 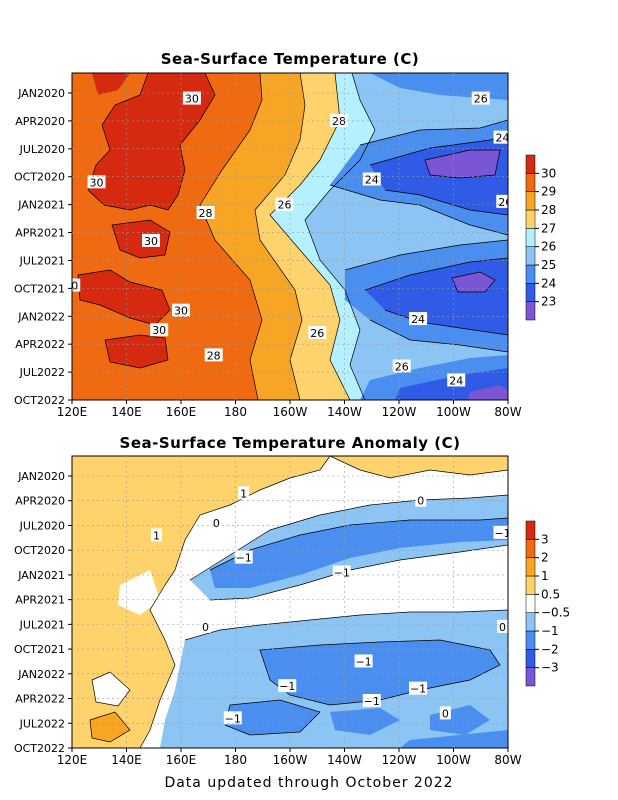 What do you see at coordinates (344, 760) in the screenshot?
I see `ssta-x-tick-label: 140W` at bounding box center [344, 760].